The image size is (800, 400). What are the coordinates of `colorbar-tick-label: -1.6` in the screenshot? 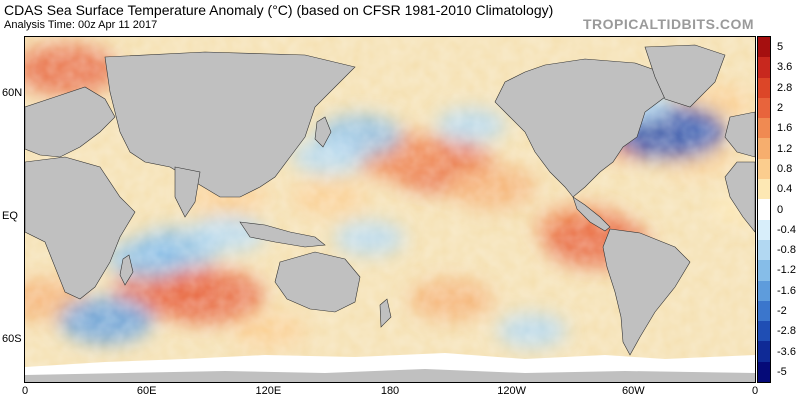 It's located at (786, 291).